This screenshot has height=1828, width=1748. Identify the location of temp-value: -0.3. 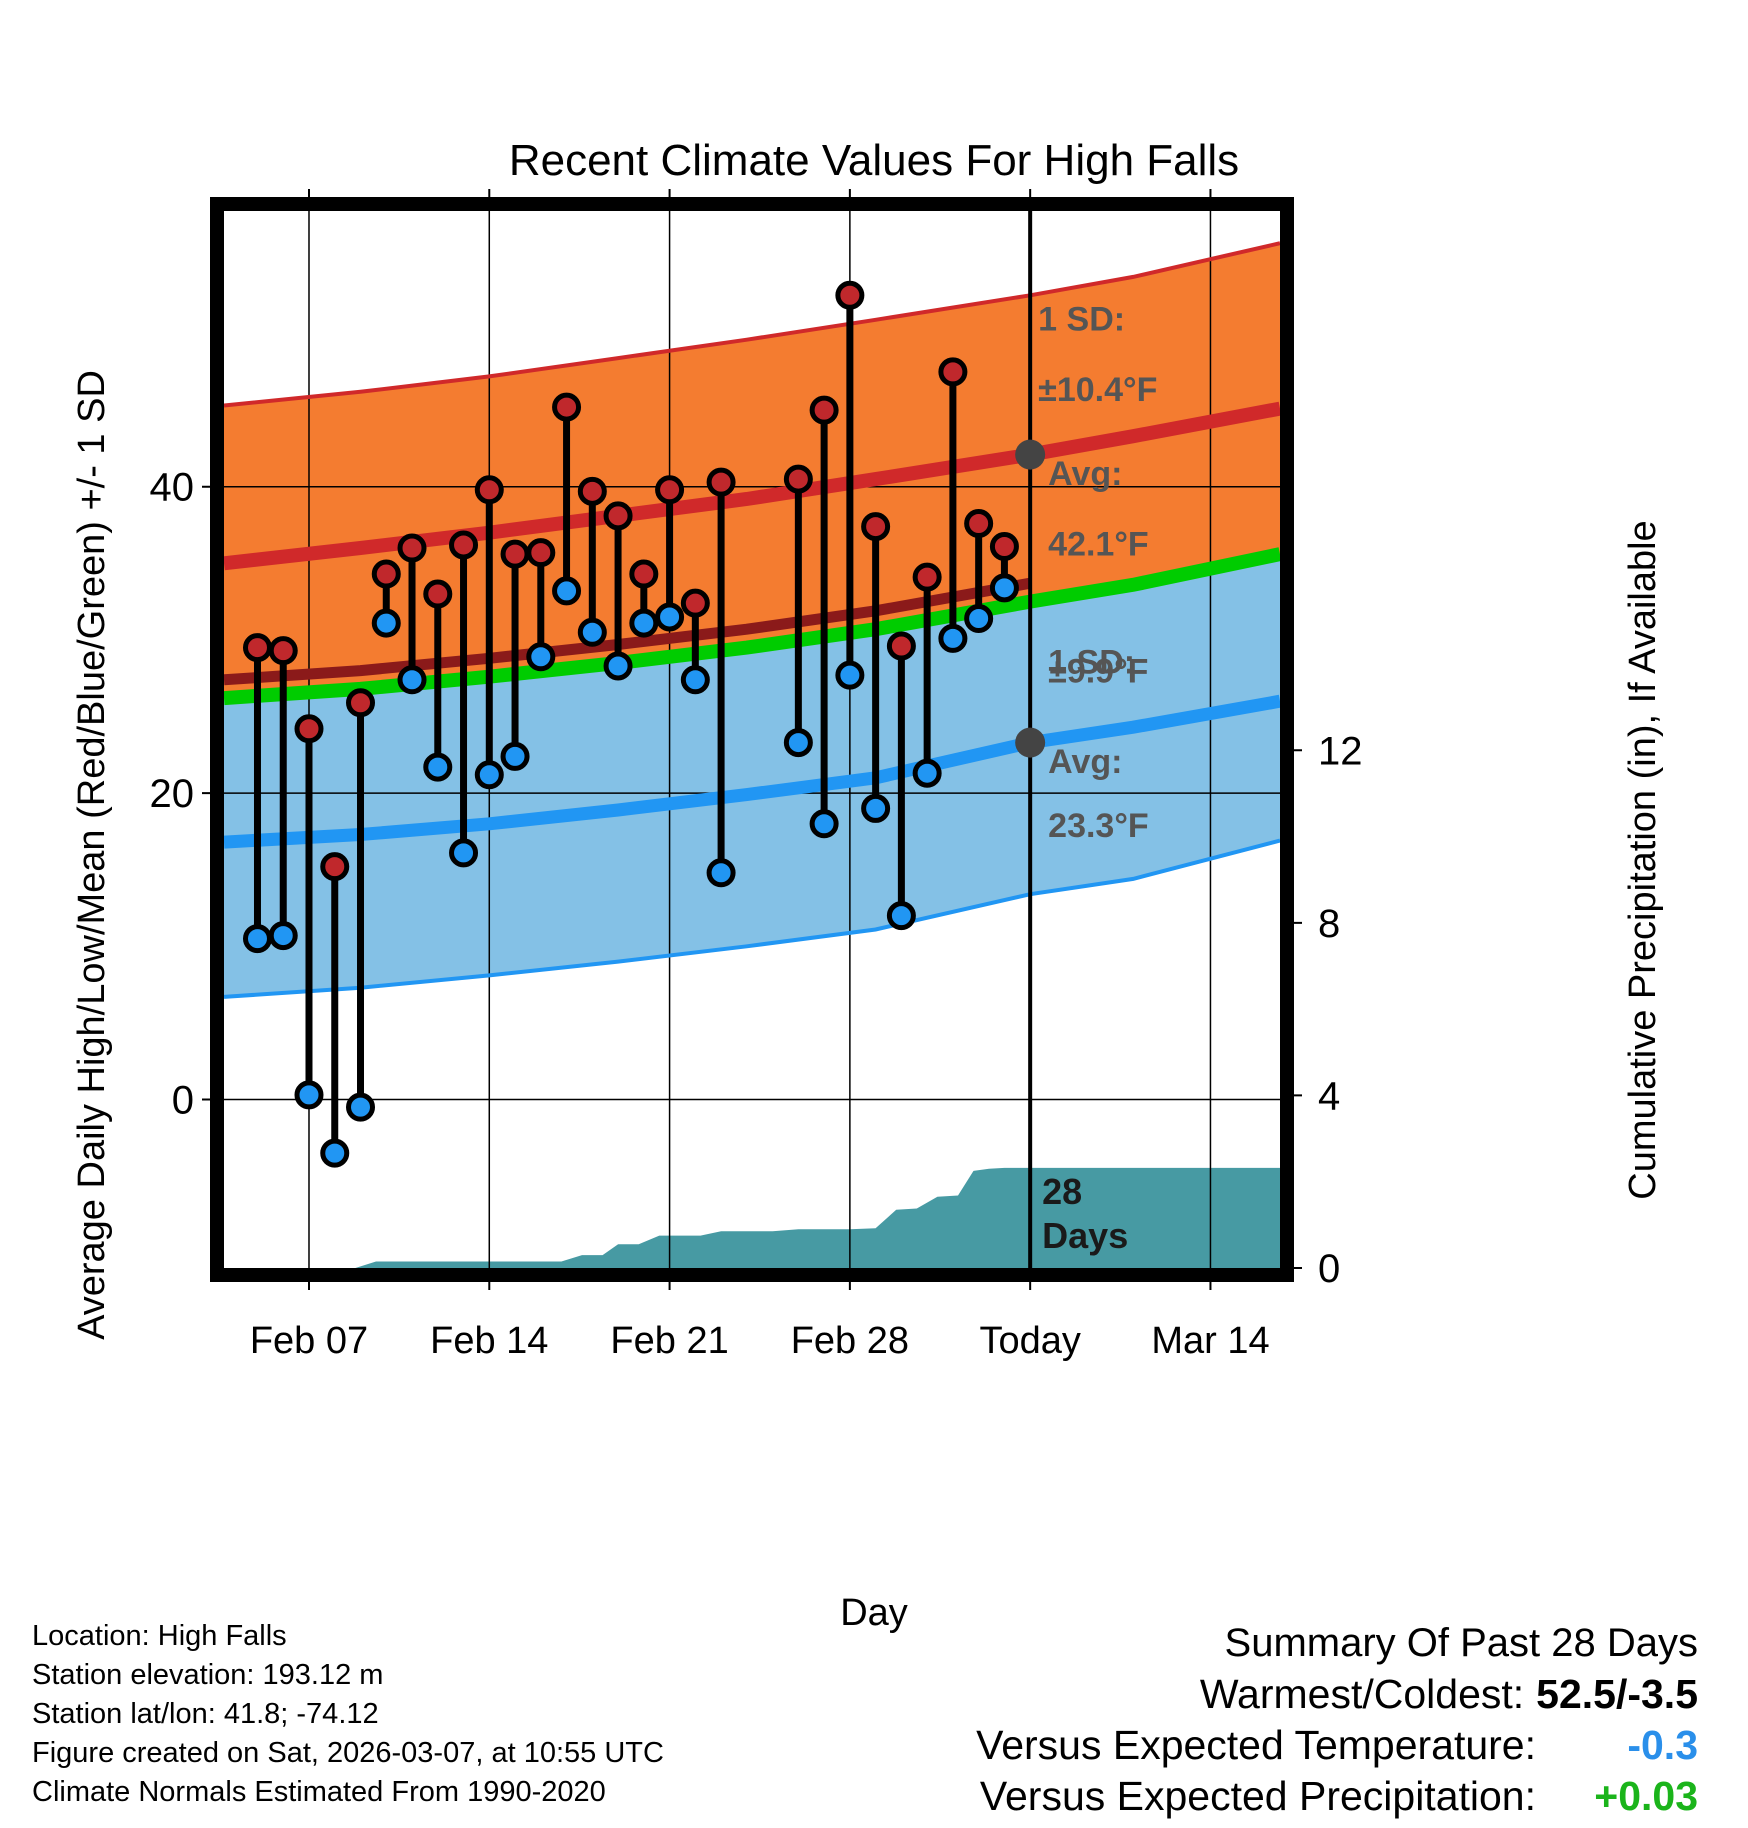
(1662, 1745).